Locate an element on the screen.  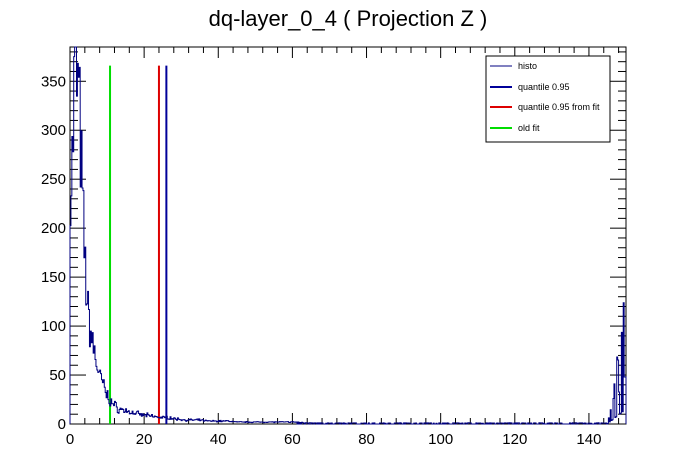
y-tick-label: 200 is located at coordinates (53, 228).